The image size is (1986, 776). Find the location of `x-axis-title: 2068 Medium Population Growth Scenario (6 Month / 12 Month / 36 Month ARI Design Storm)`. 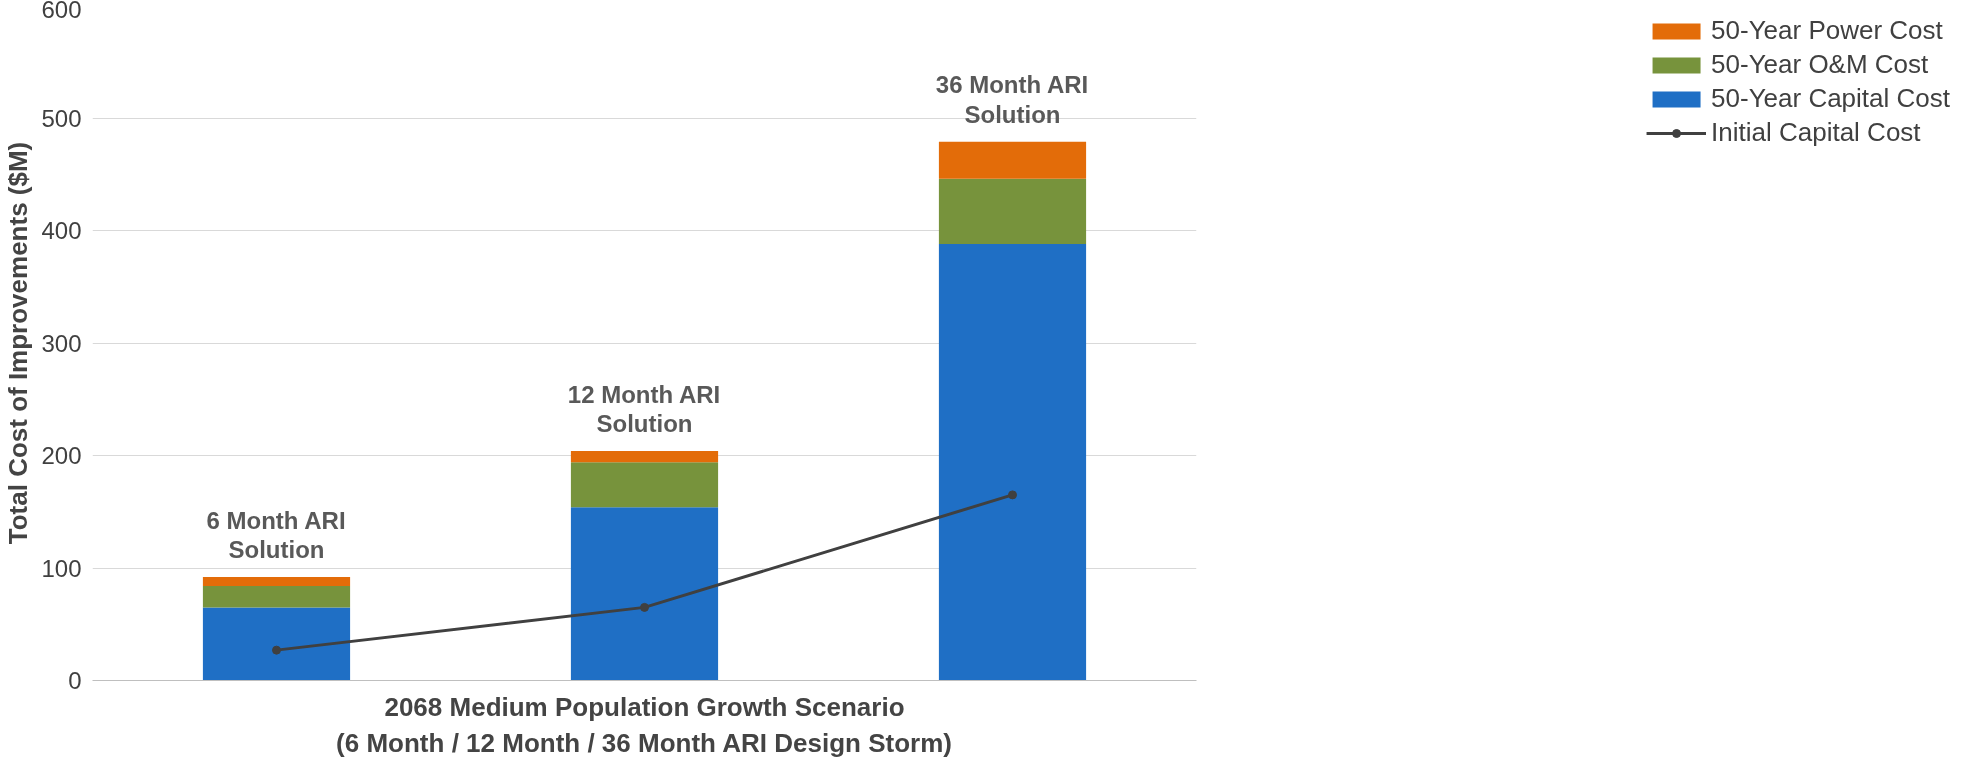

x-axis-title: 2068 Medium Population Growth Scenario (6 Month / 12 Month / 36 Month ARI Design Storm) is located at coordinates (644, 724).